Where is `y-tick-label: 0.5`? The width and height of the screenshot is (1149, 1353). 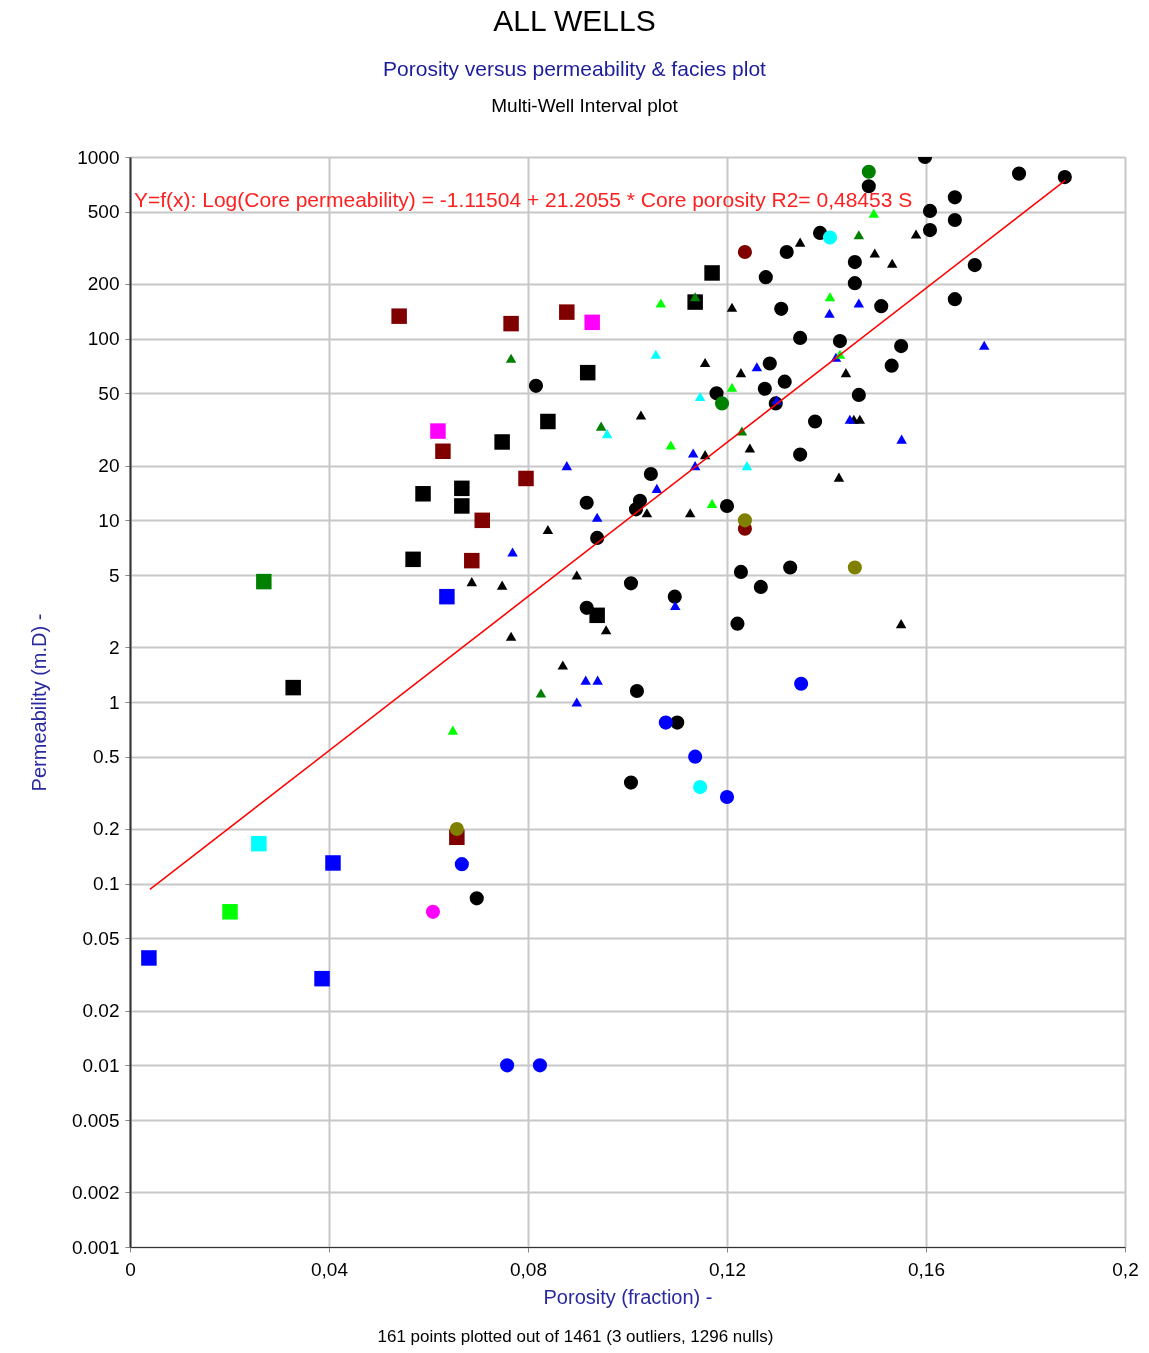
y-tick-label: 0.5 is located at coordinates (106, 757).